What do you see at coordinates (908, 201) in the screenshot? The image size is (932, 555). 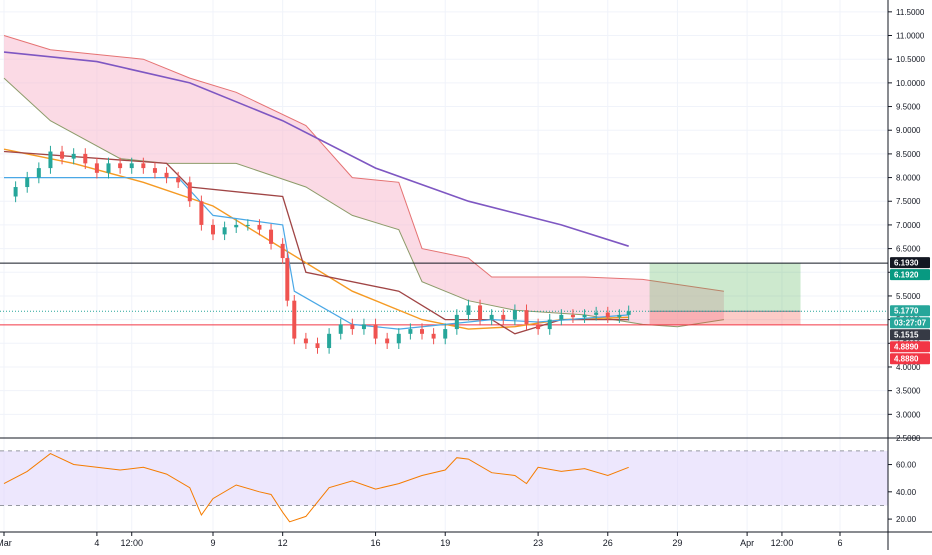 I see `price-tick-label: 7.5000` at bounding box center [908, 201].